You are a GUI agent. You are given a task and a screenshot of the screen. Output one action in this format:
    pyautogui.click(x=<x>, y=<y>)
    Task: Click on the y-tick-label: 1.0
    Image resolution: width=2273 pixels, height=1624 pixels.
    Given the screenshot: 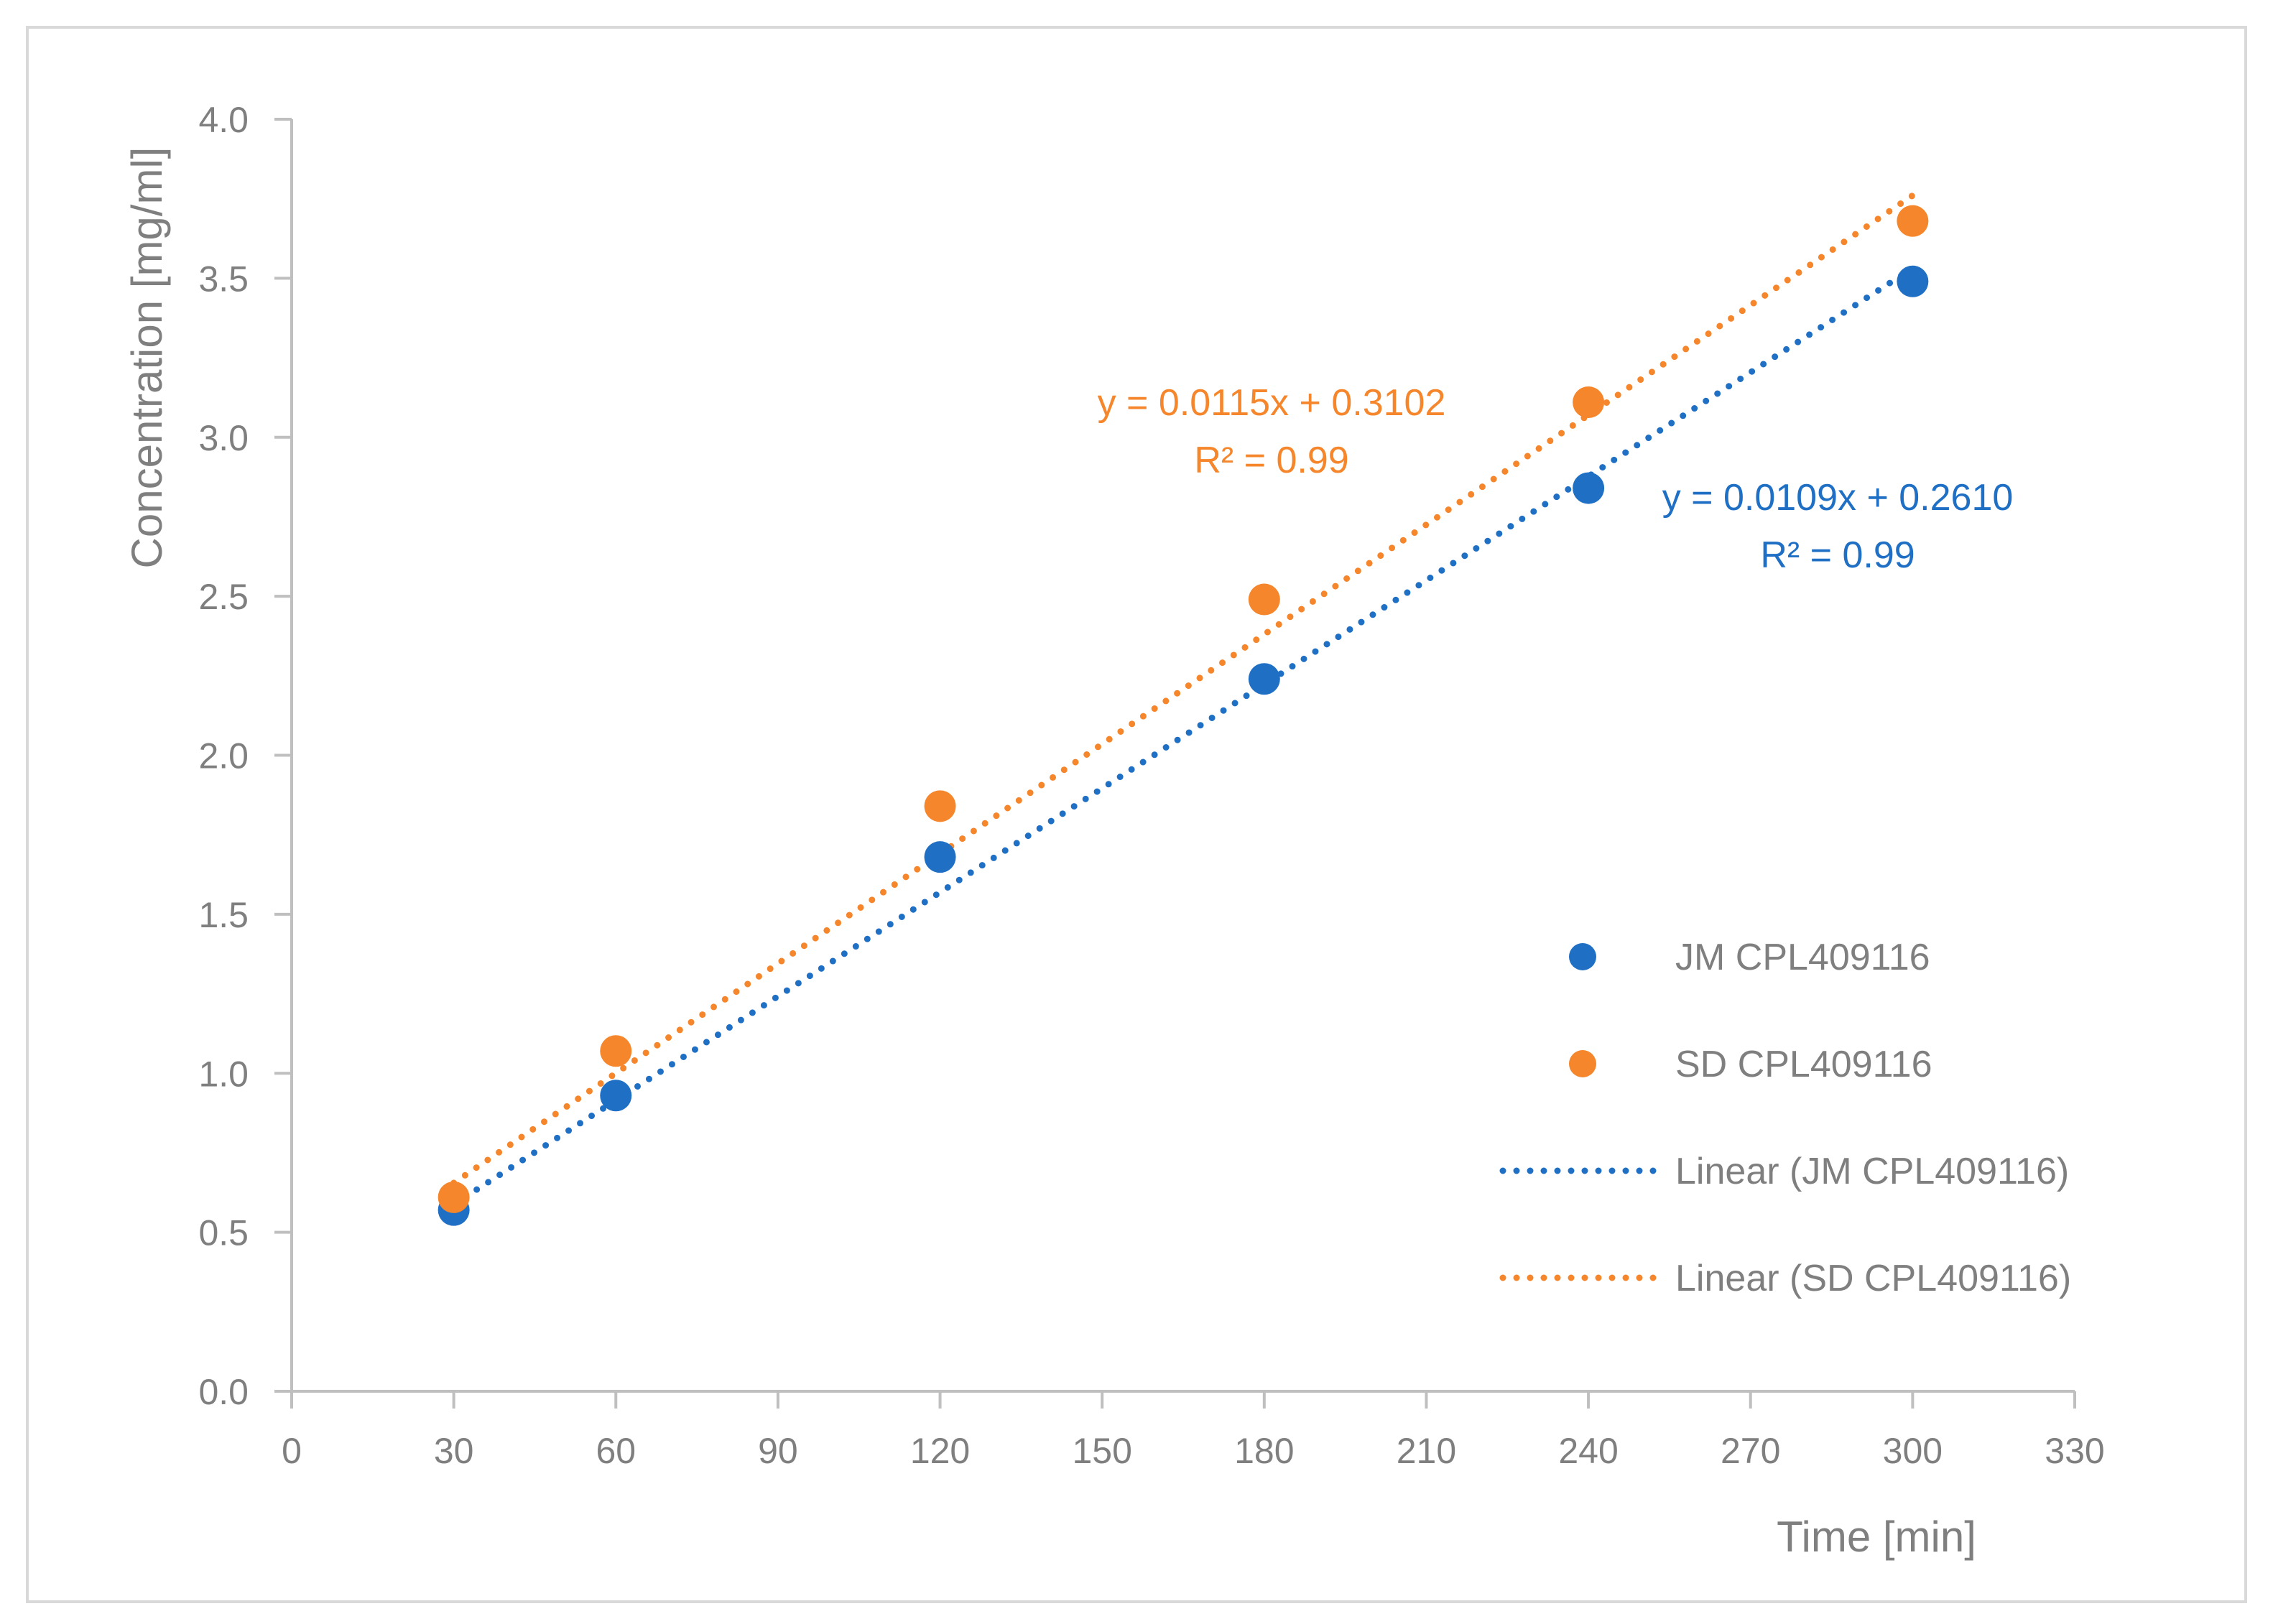 What is the action you would take?
    pyautogui.click(x=223, y=1074)
    